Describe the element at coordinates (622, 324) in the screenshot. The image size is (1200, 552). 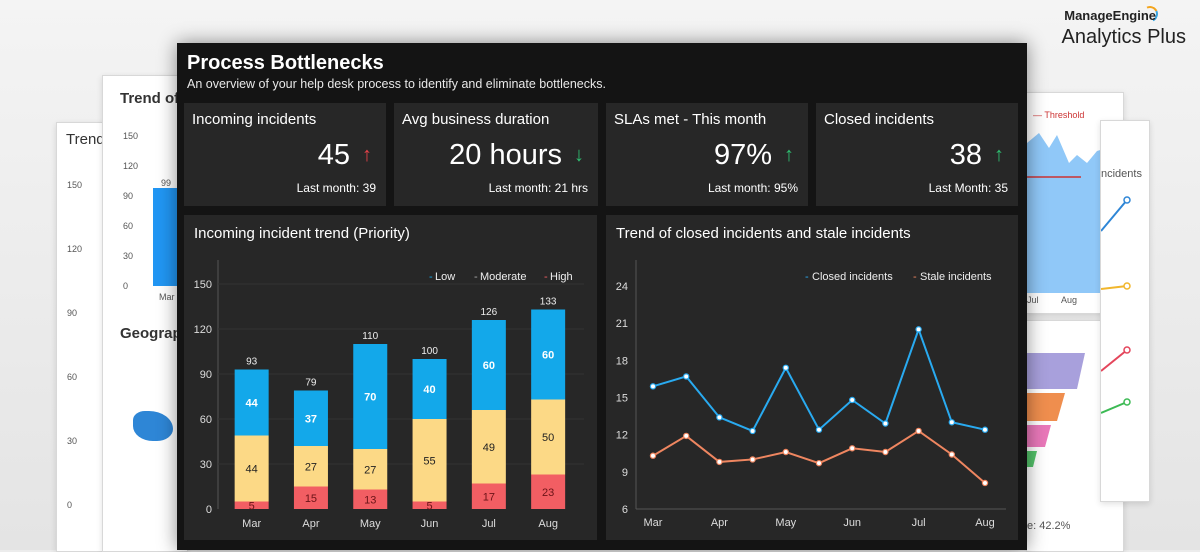
I see `y-tick-label: 21` at that location.